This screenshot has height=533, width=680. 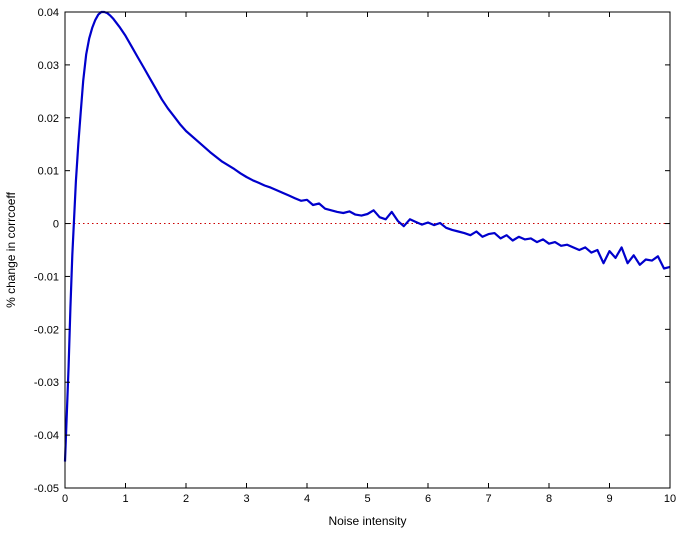 I want to click on y-tick-label: -0.01, so click(x=46, y=277).